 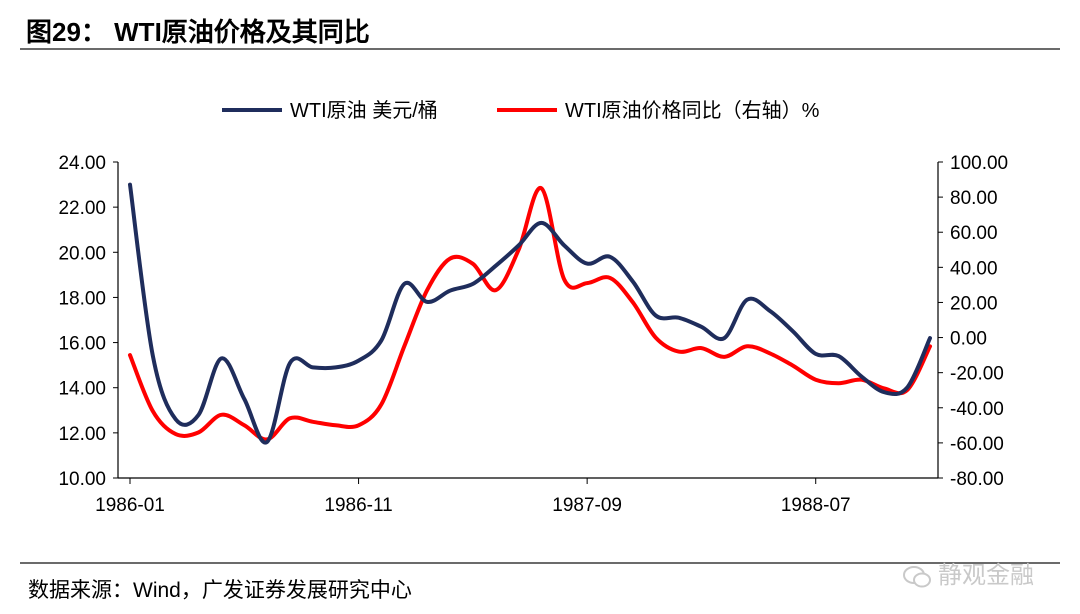 I want to click on right-tick-label: -40.00, so click(x=977, y=409).